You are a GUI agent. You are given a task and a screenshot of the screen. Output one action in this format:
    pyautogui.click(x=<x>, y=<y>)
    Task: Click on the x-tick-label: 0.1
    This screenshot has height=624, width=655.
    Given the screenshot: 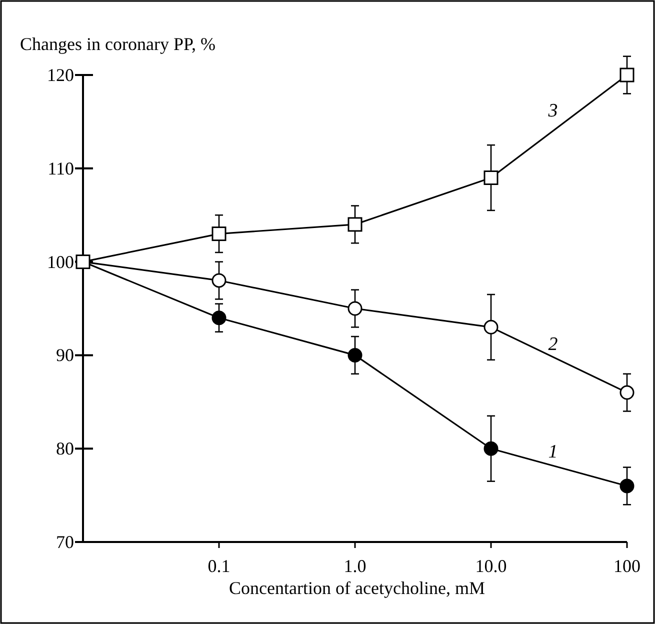 What is the action you would take?
    pyautogui.click(x=219, y=566)
    